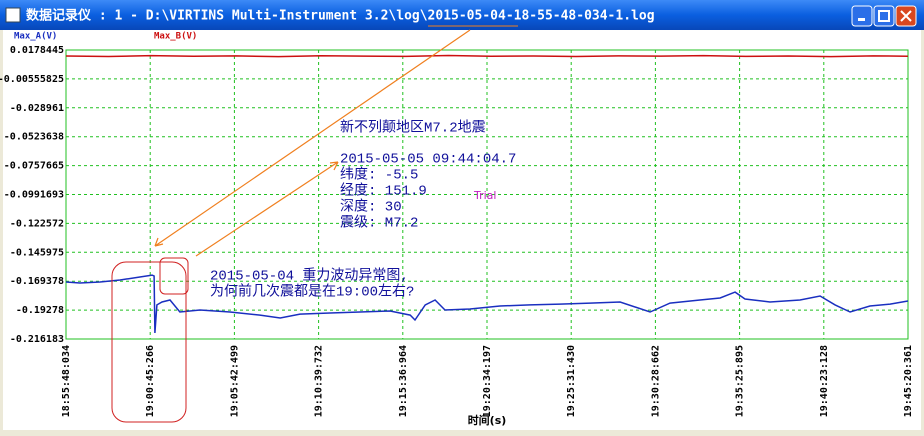 This screenshot has height=436, width=924. What do you see at coordinates (37, 108) in the screenshot?
I see `y-tick-label: -0.028961` at bounding box center [37, 108].